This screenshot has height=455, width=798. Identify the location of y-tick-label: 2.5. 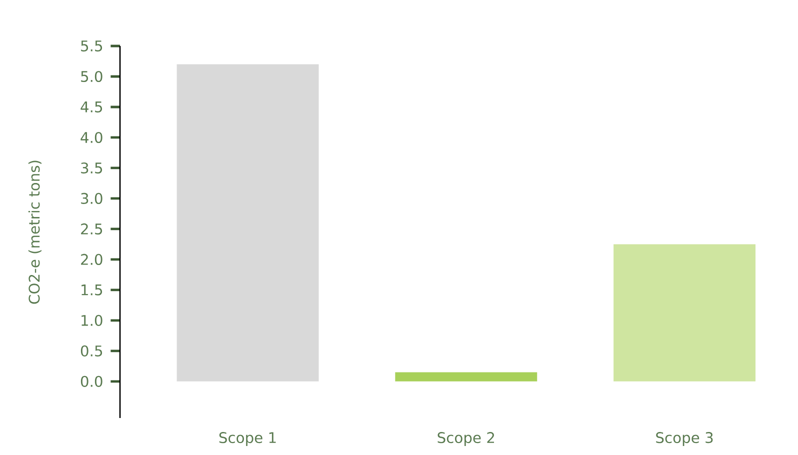
(91, 229).